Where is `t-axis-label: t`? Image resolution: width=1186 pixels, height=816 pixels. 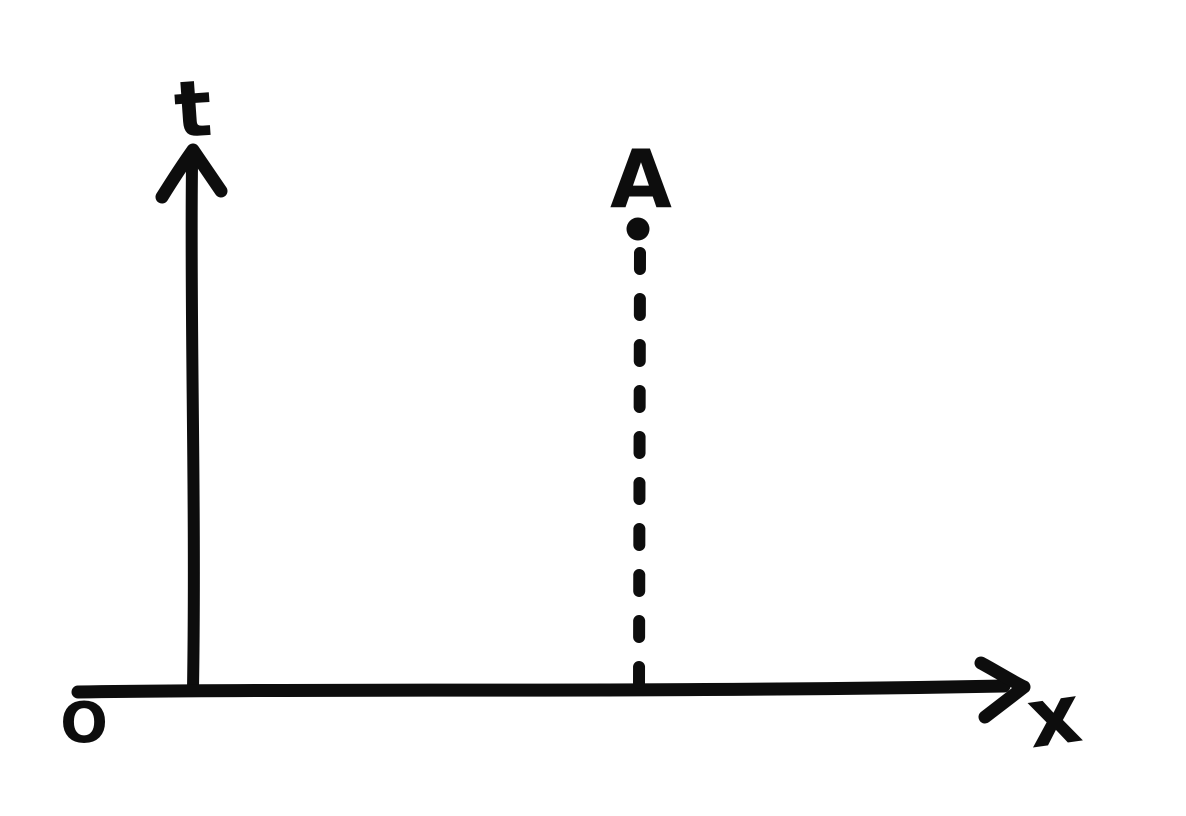
t-axis-label: t is located at coordinates (192, 110).